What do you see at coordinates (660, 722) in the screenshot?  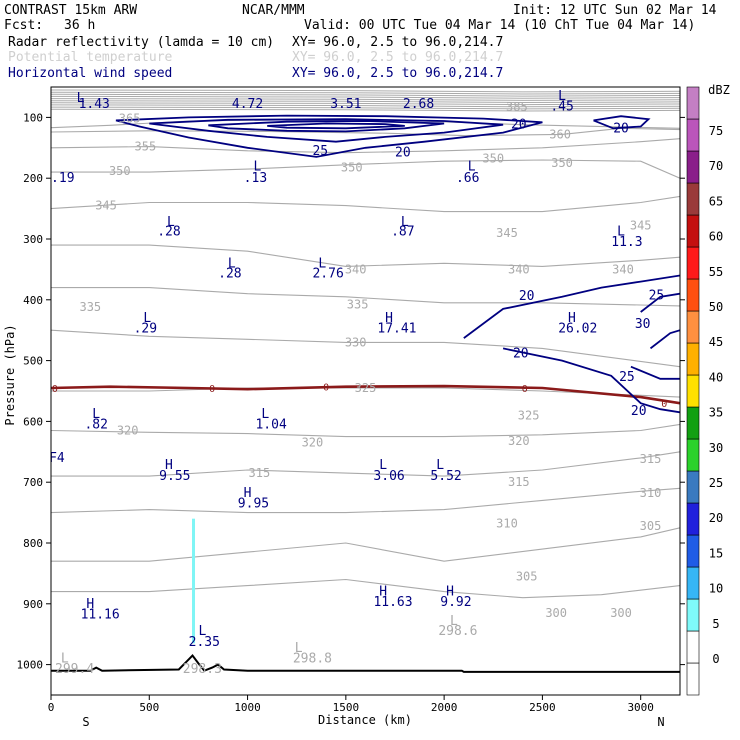 I see `north-label: N` at bounding box center [660, 722].